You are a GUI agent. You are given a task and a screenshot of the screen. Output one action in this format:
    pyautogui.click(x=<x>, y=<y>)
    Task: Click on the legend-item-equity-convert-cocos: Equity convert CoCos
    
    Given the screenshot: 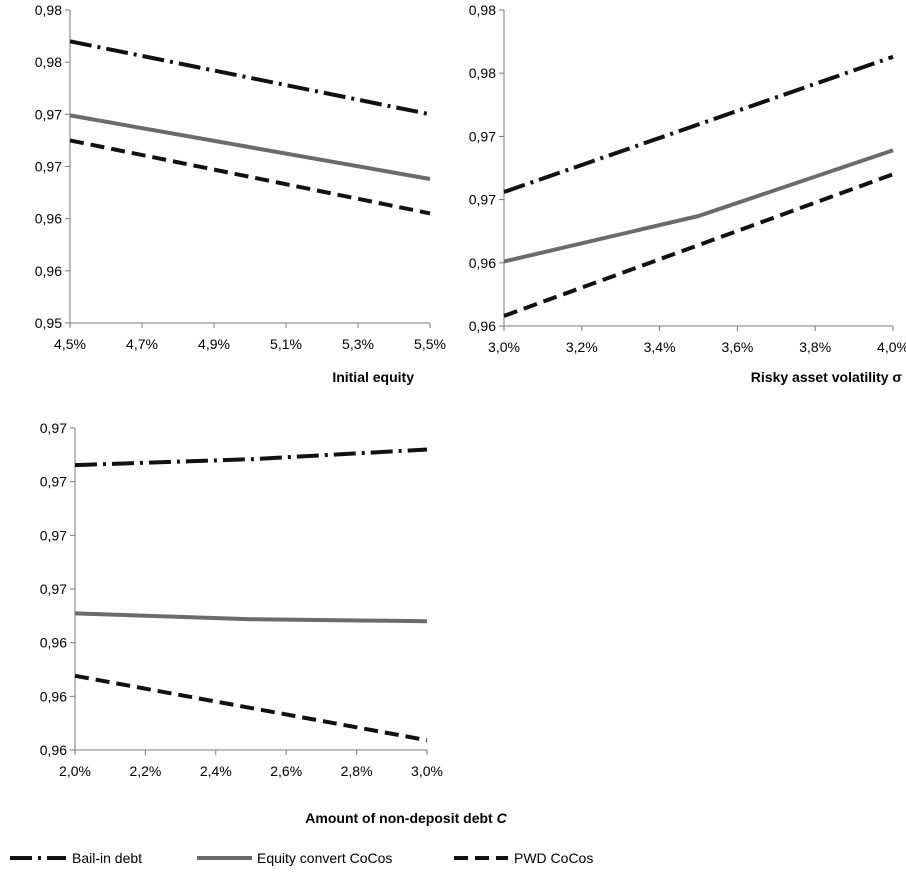 What is the action you would take?
    pyautogui.click(x=294, y=858)
    